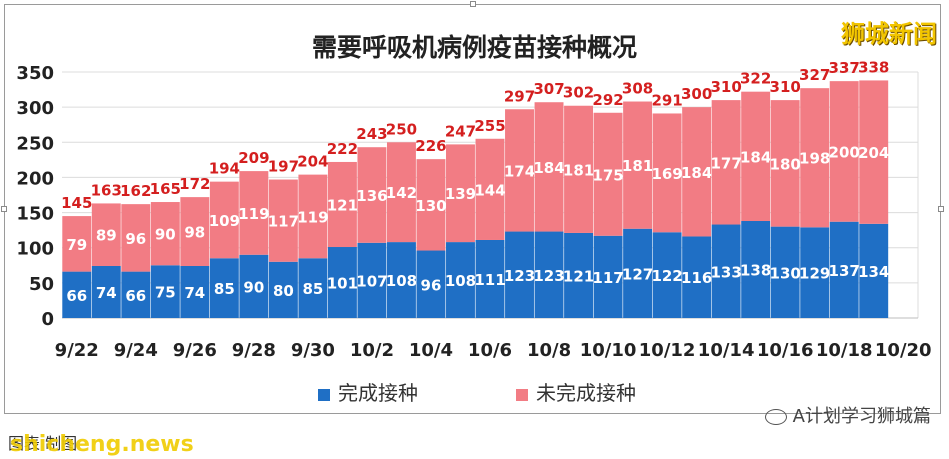 The width and height of the screenshot is (949, 459). What do you see at coordinates (378, 393) in the screenshot?
I see `legend-label-vaccinated: 完成接种` at bounding box center [378, 393].